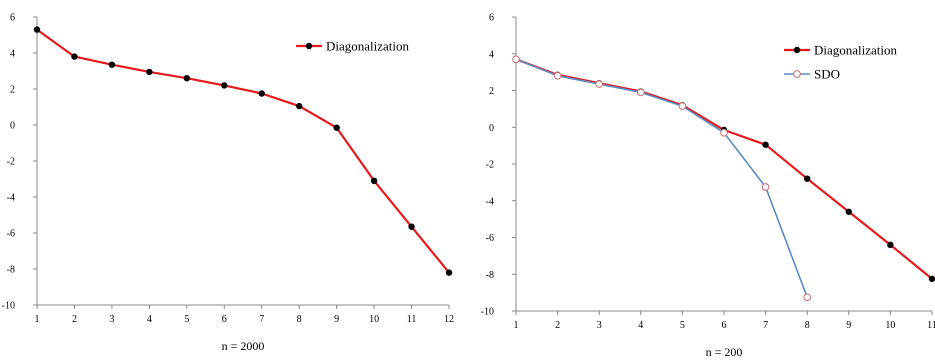  What do you see at coordinates (724, 352) in the screenshot?
I see `x-axis-label: n = 200` at bounding box center [724, 352].